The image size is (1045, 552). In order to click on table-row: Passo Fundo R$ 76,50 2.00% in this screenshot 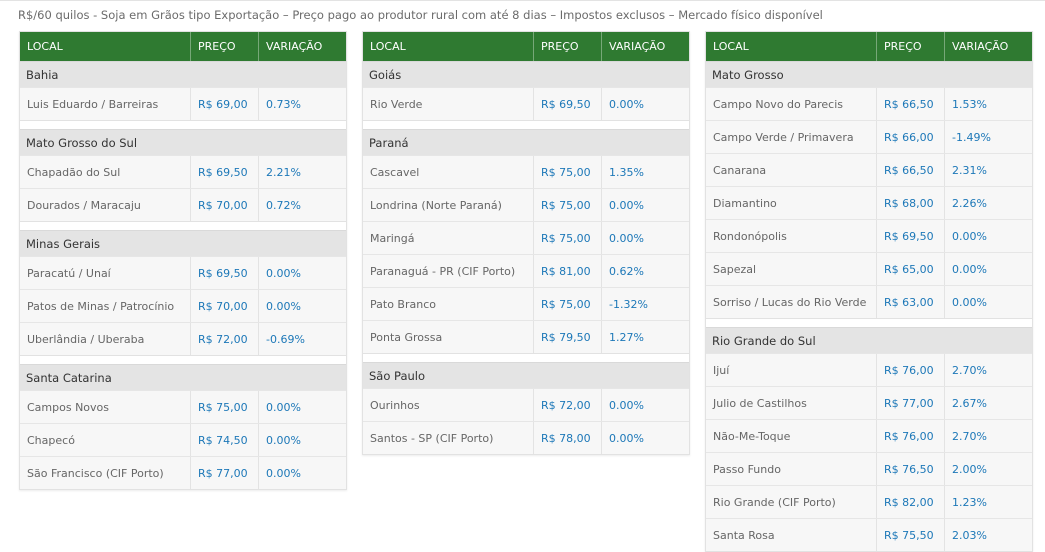, I will do `click(869, 468)`.